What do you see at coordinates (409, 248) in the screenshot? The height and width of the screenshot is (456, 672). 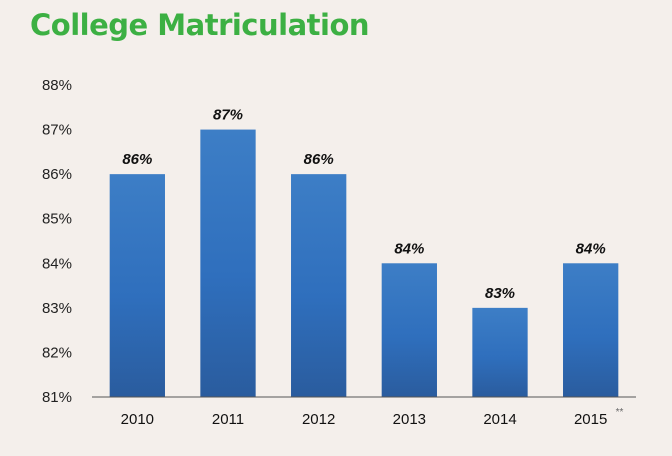 I see `data-label-2013: 84%` at bounding box center [409, 248].